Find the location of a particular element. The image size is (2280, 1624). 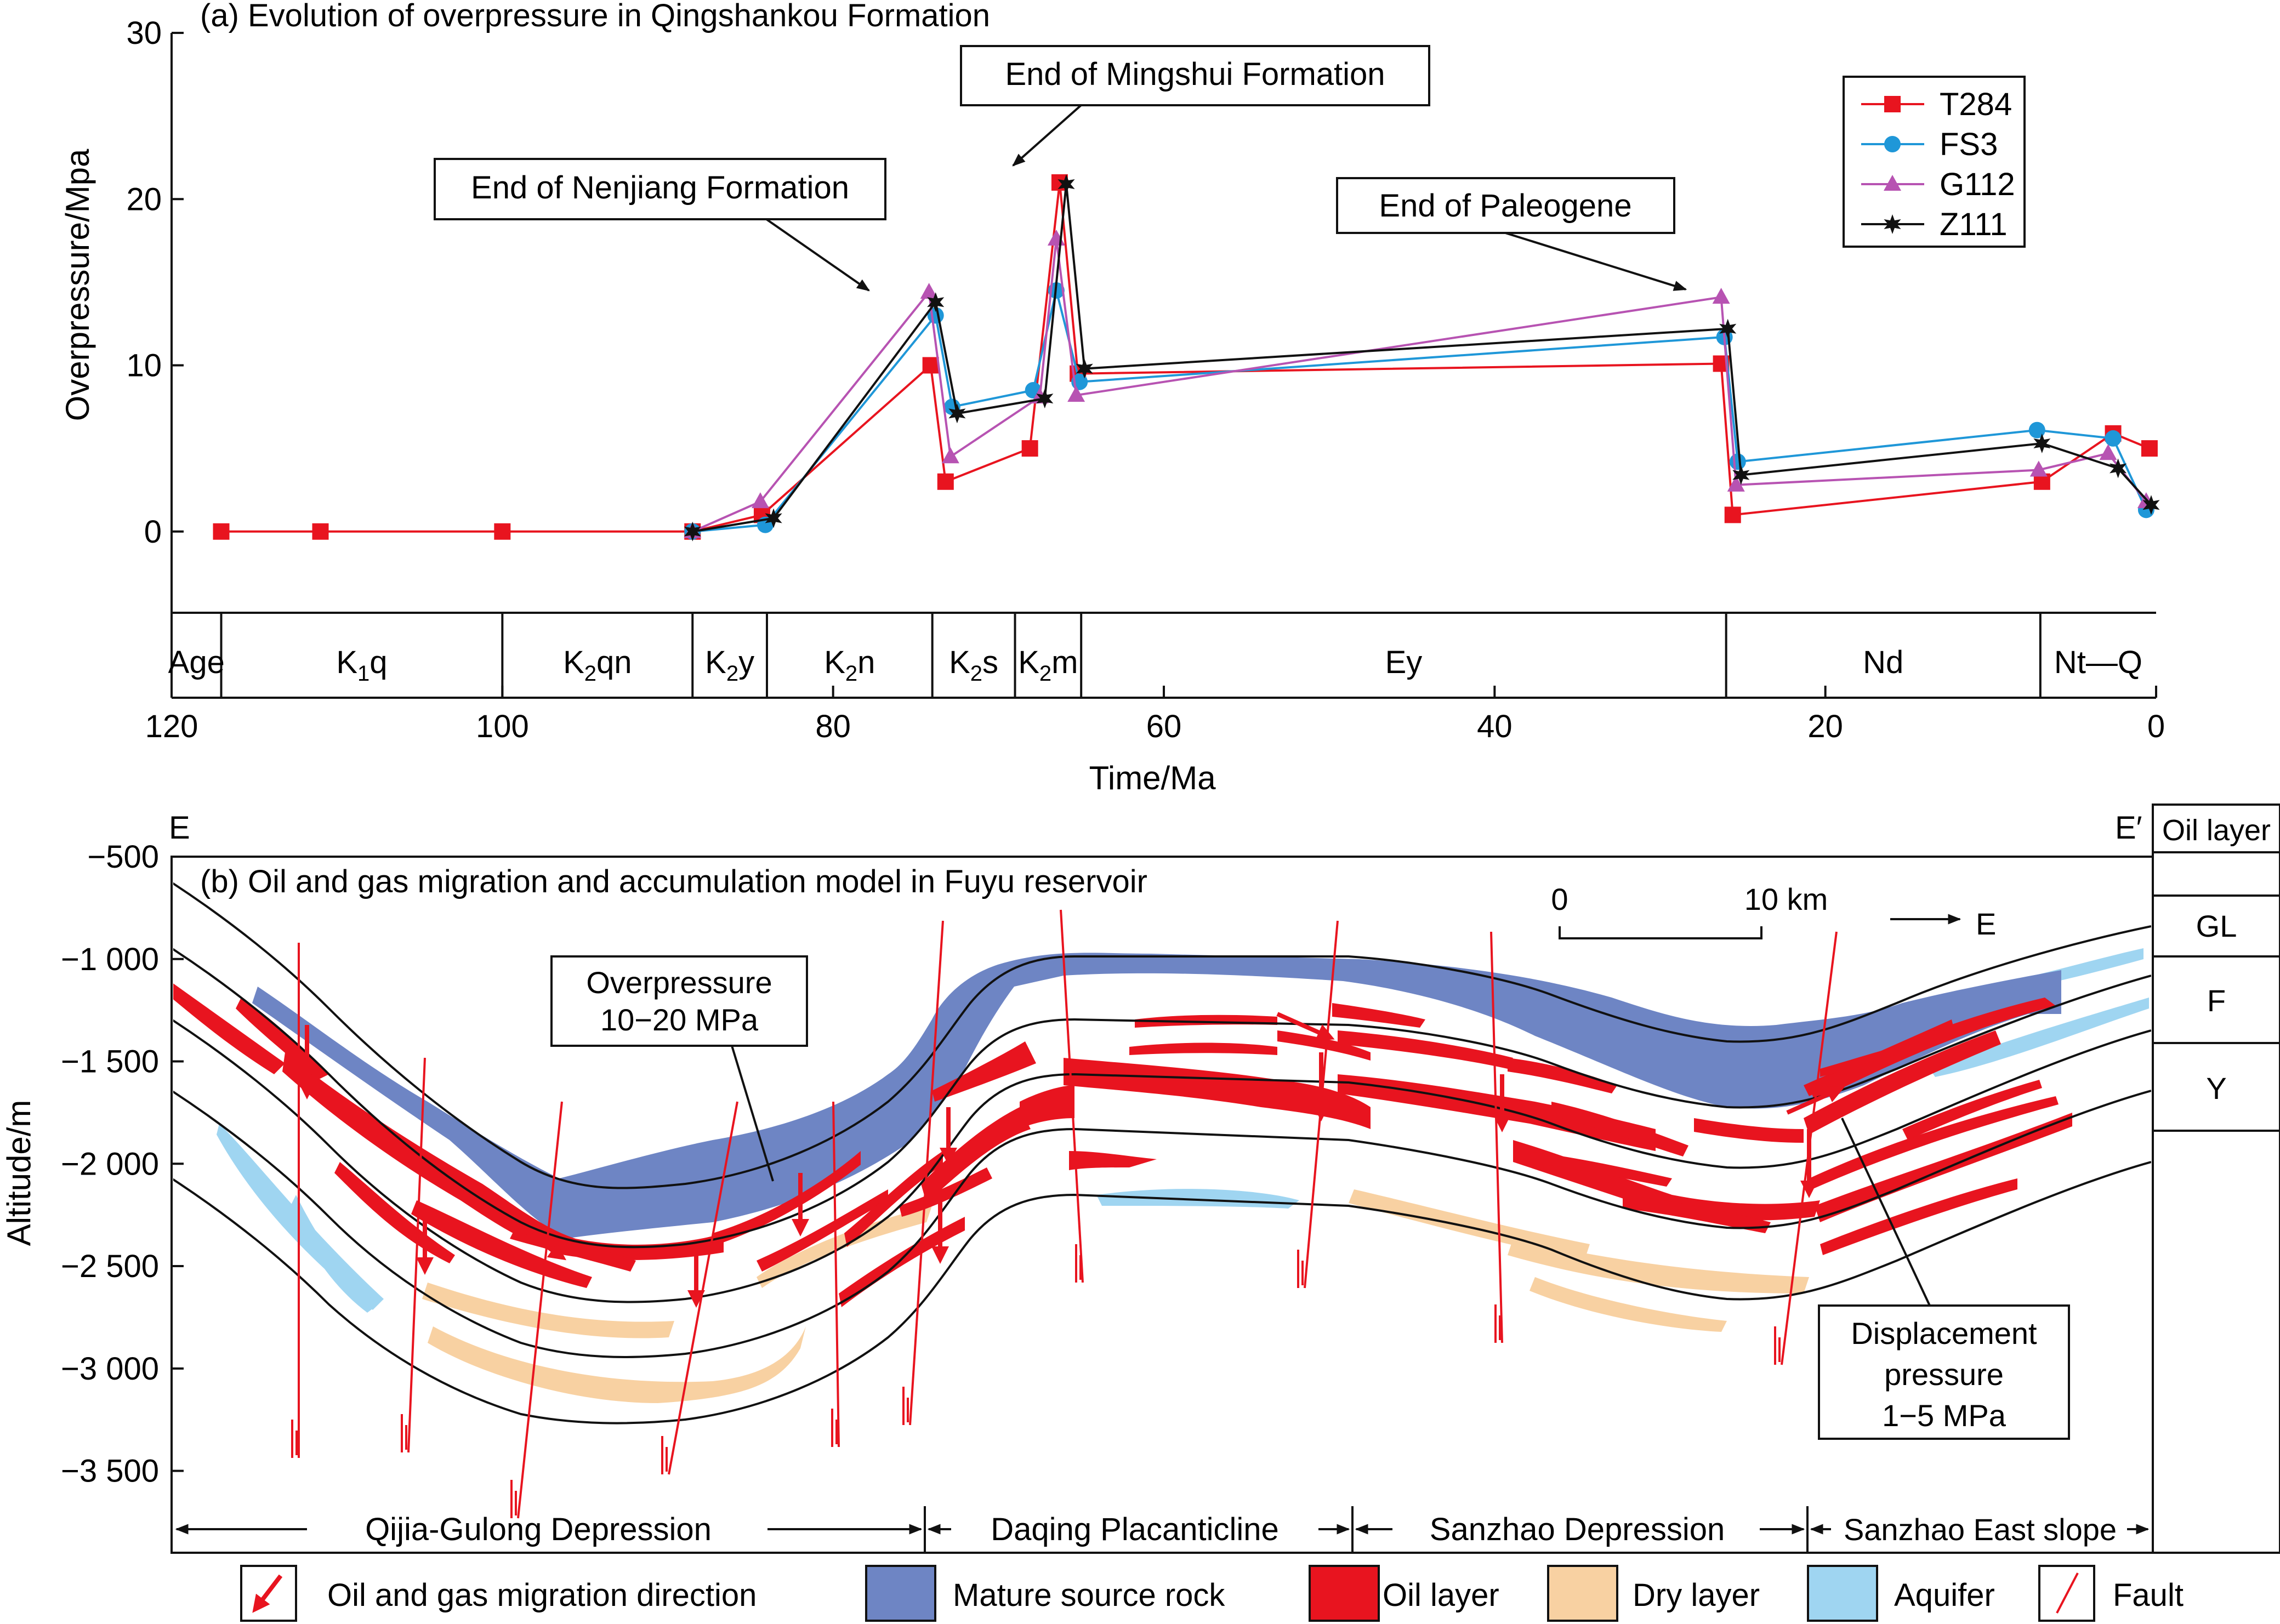

callout-displacement: Displacement pressure 1−5 MPa is located at coordinates (1944, 1279).